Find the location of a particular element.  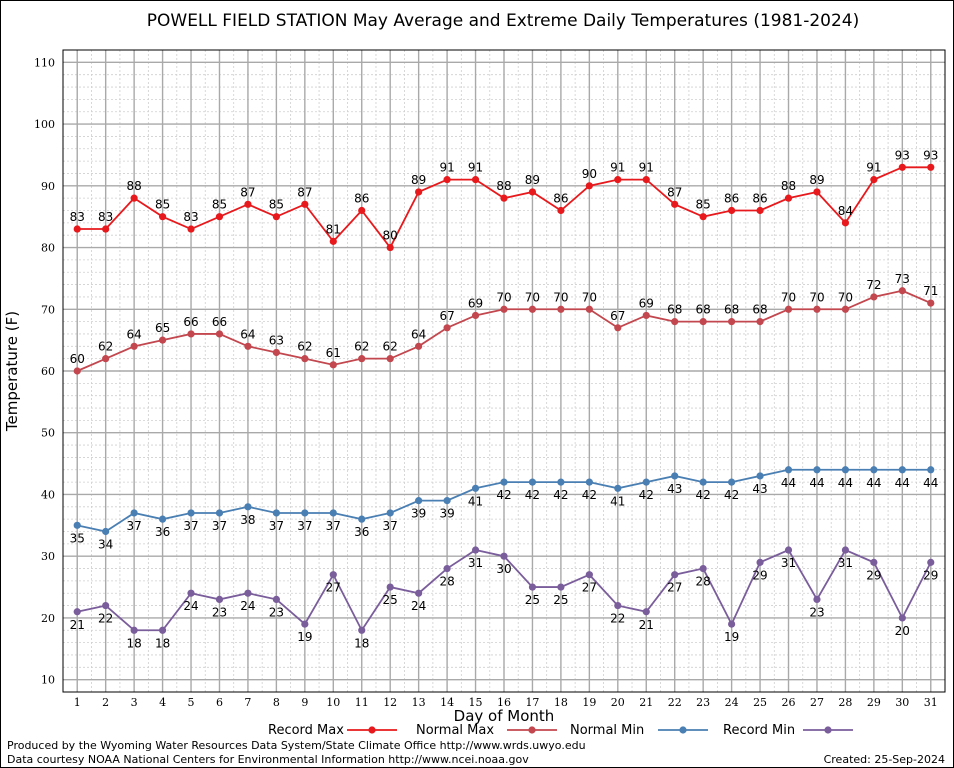

x-tick-label: 22 is located at coordinates (675, 702).